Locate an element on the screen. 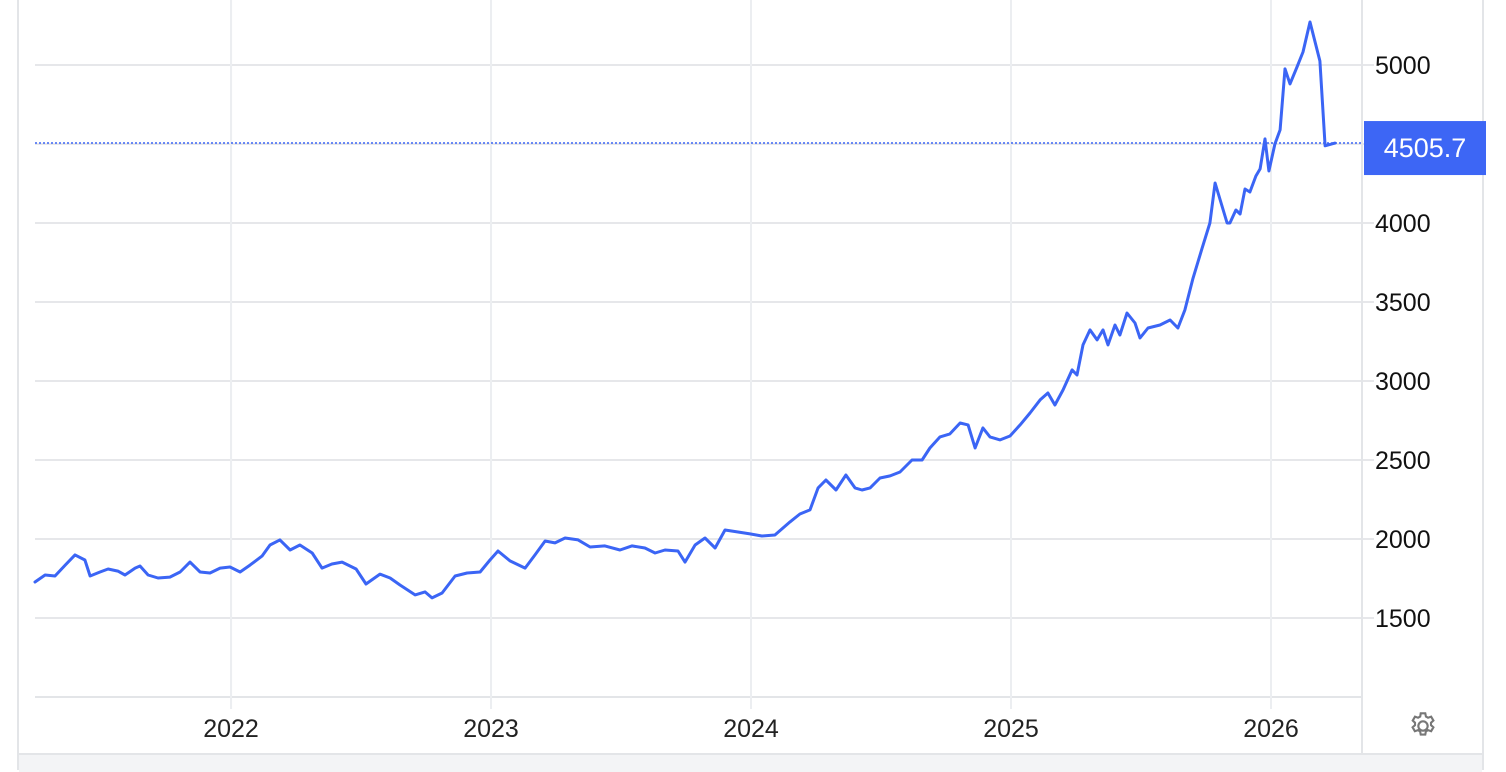 This screenshot has height=772, width=1506. x-tick-label: 2024 is located at coordinates (751, 729).